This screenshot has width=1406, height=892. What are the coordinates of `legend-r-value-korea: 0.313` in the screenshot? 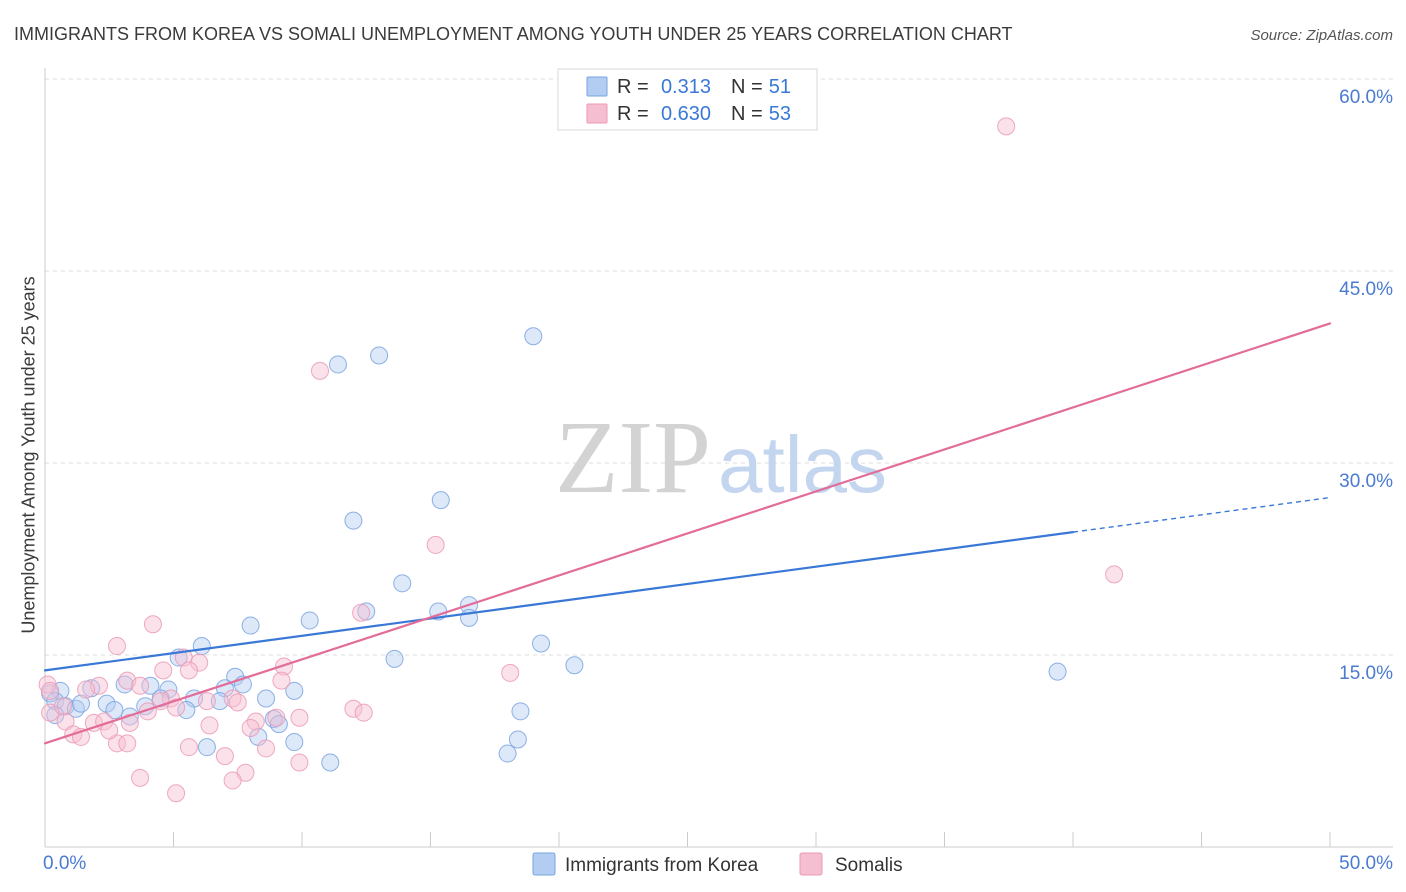 It's located at (686, 87).